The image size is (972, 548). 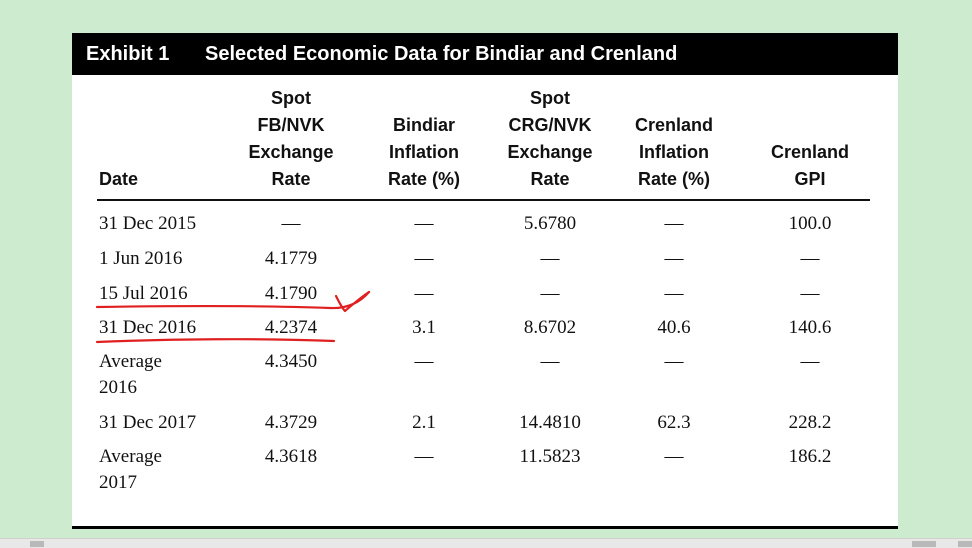 What do you see at coordinates (486, 543) in the screenshot?
I see `bottom-toolbar-strip` at bounding box center [486, 543].